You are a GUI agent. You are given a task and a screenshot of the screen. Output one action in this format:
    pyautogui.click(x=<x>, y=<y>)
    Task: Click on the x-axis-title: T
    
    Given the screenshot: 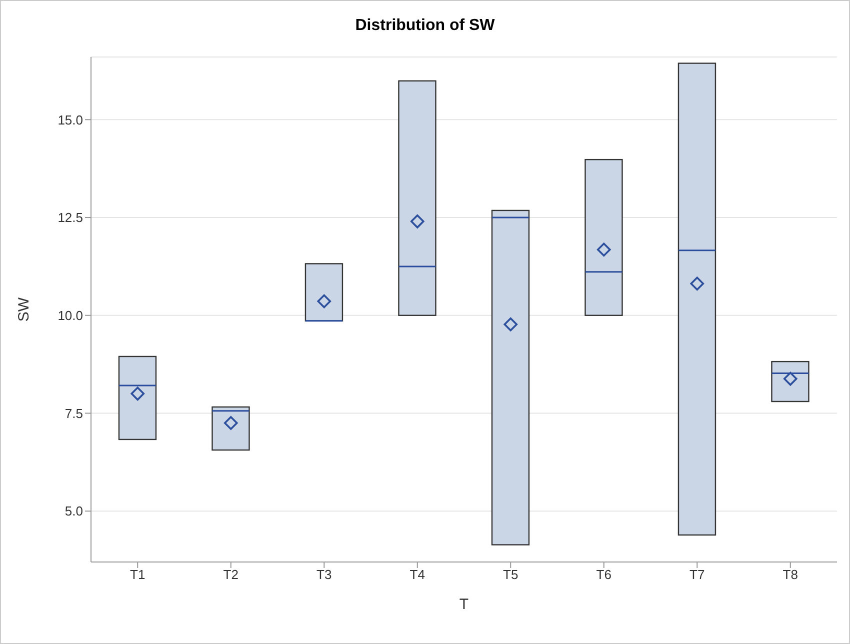 What is the action you would take?
    pyautogui.click(x=464, y=604)
    